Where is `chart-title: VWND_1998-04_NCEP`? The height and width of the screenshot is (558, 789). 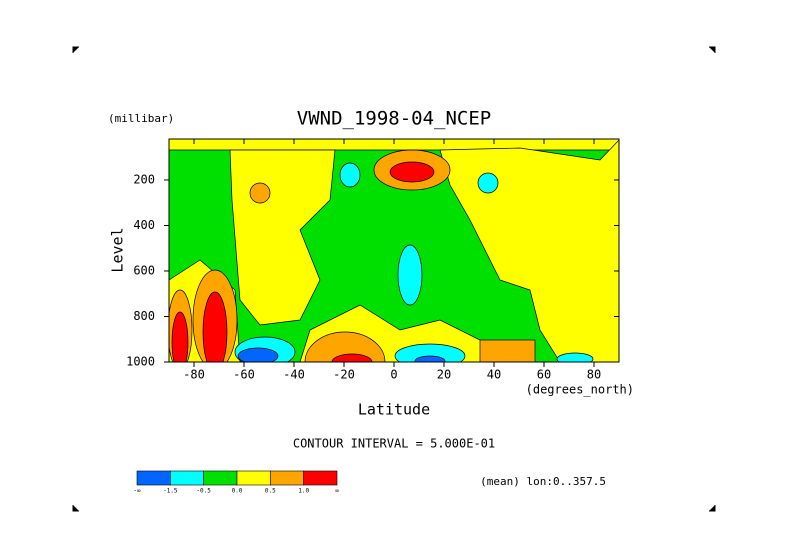
chart-title: VWND_1998-04_NCEP is located at coordinates (394, 119).